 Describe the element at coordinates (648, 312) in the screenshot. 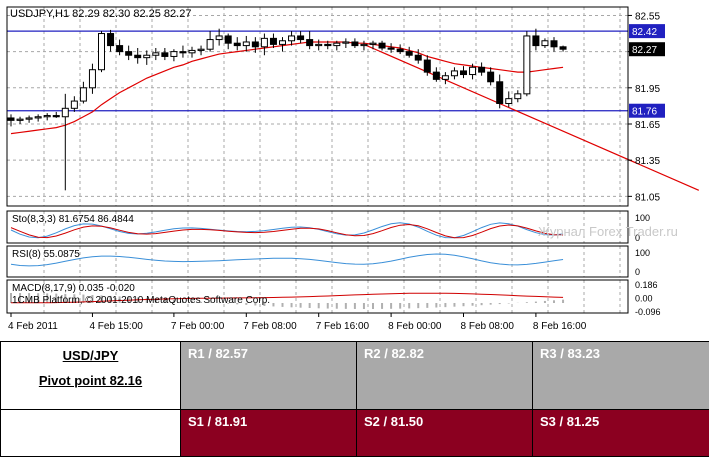

I see `indicator-scale-label: -0.096` at that location.